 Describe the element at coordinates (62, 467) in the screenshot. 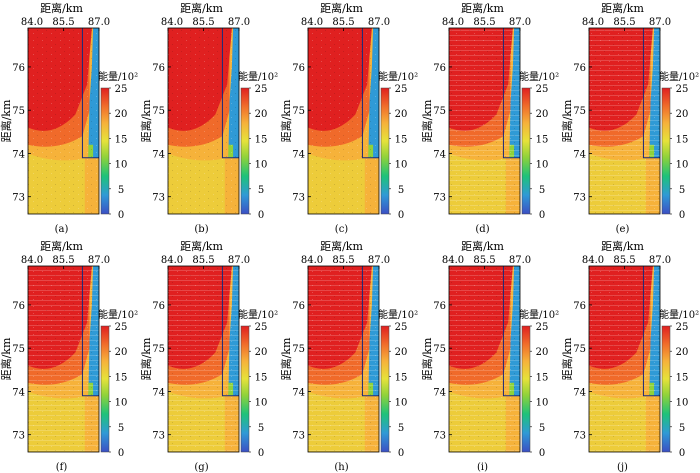

I see `panel-caption: (f)` at that location.